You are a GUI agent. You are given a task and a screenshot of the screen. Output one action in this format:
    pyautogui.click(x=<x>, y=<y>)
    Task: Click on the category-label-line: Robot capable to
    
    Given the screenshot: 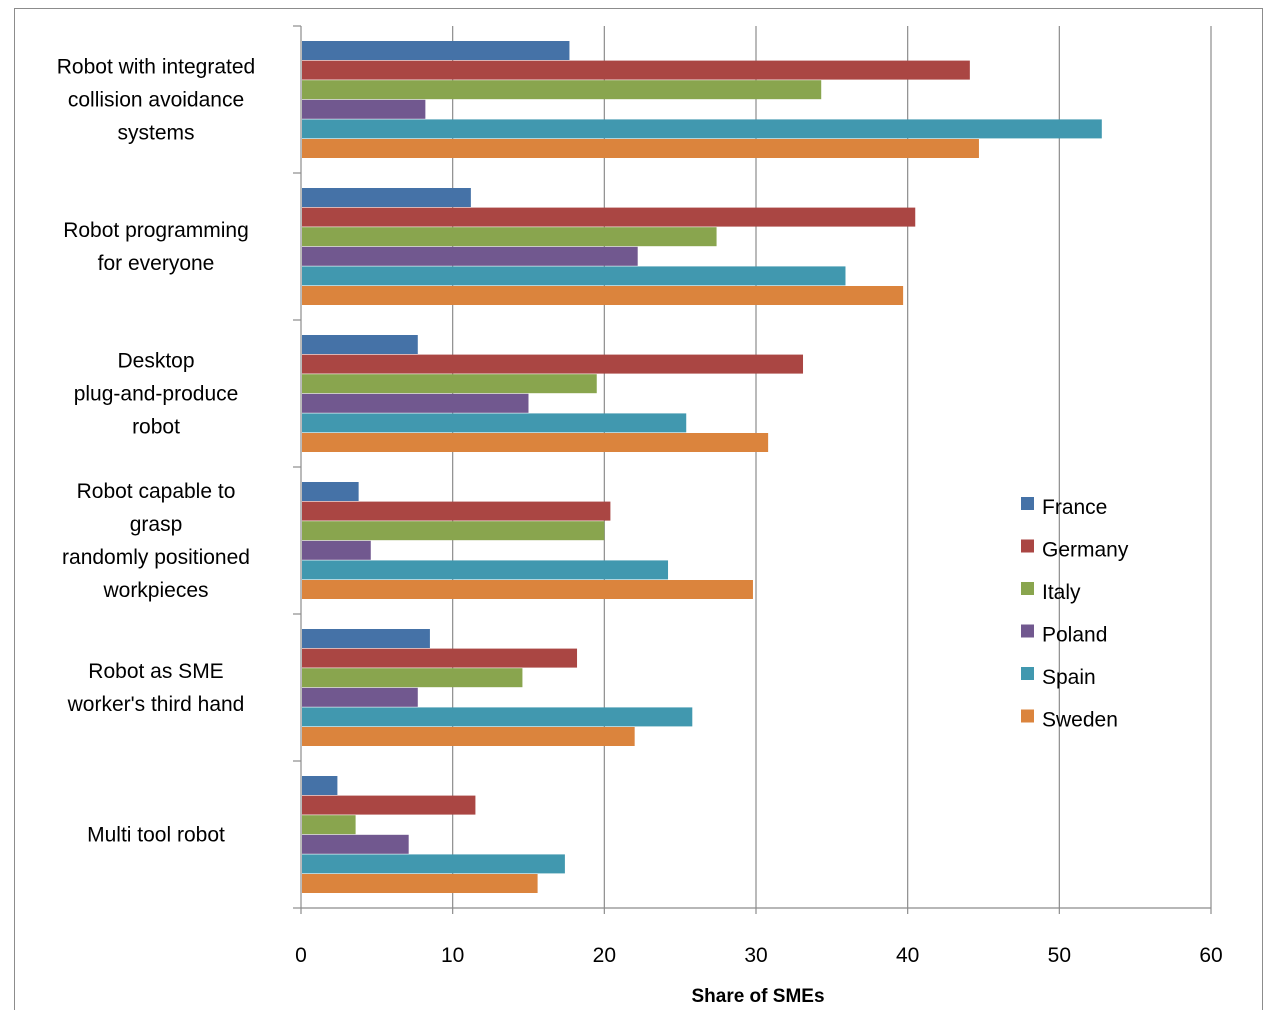 What is the action you would take?
    pyautogui.click(x=156, y=491)
    